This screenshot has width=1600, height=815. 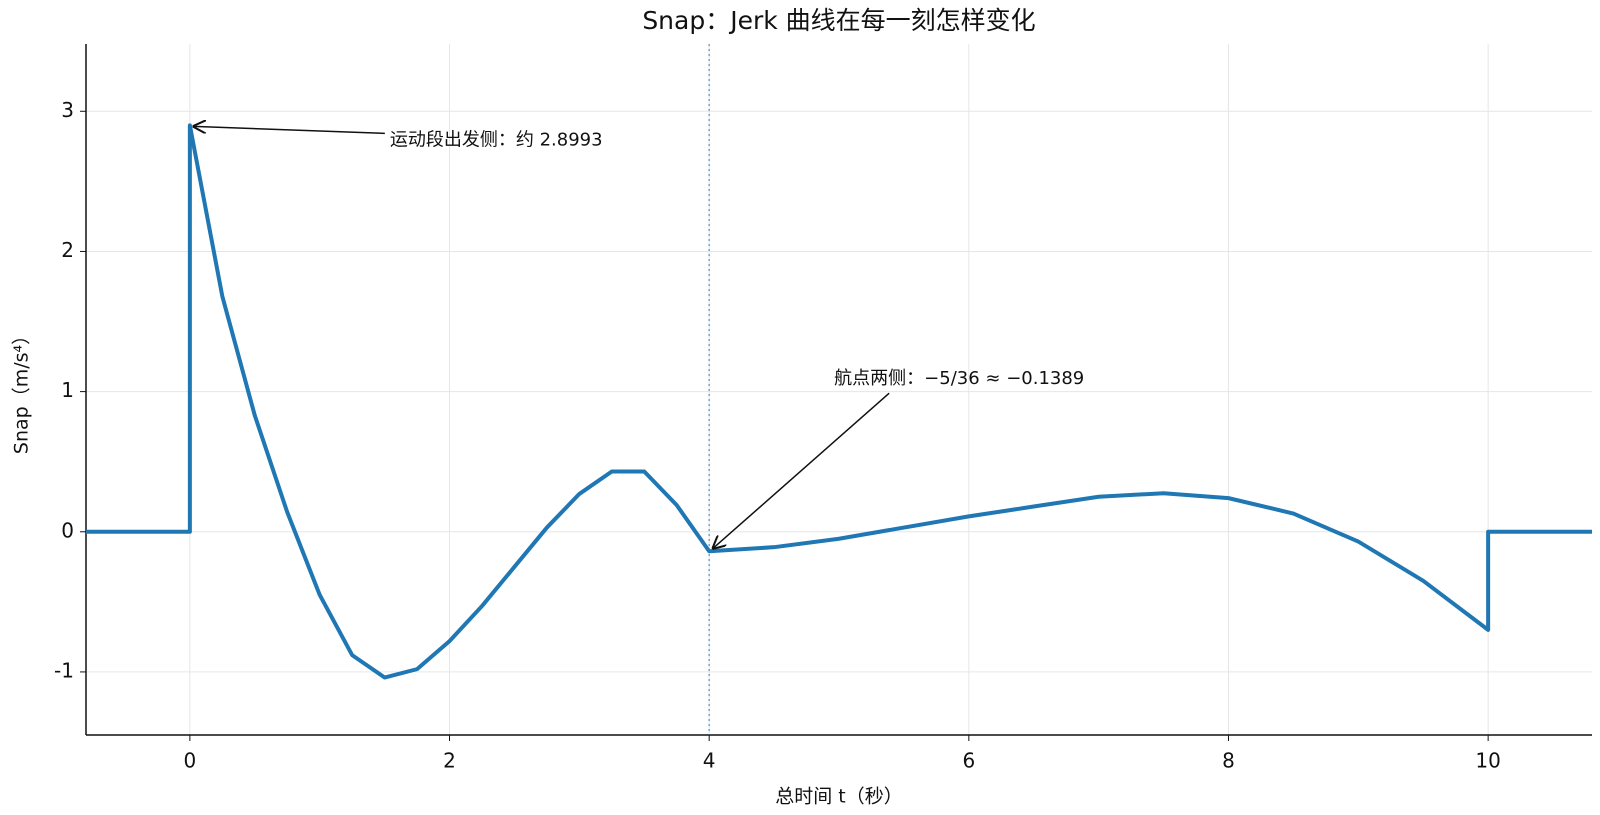 I want to click on x-tick-label: 4, so click(x=709, y=761).